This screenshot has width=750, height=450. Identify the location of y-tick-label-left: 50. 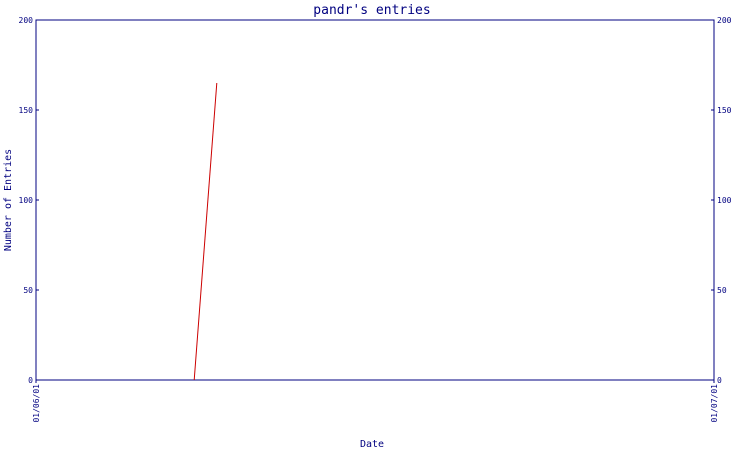
(28, 290).